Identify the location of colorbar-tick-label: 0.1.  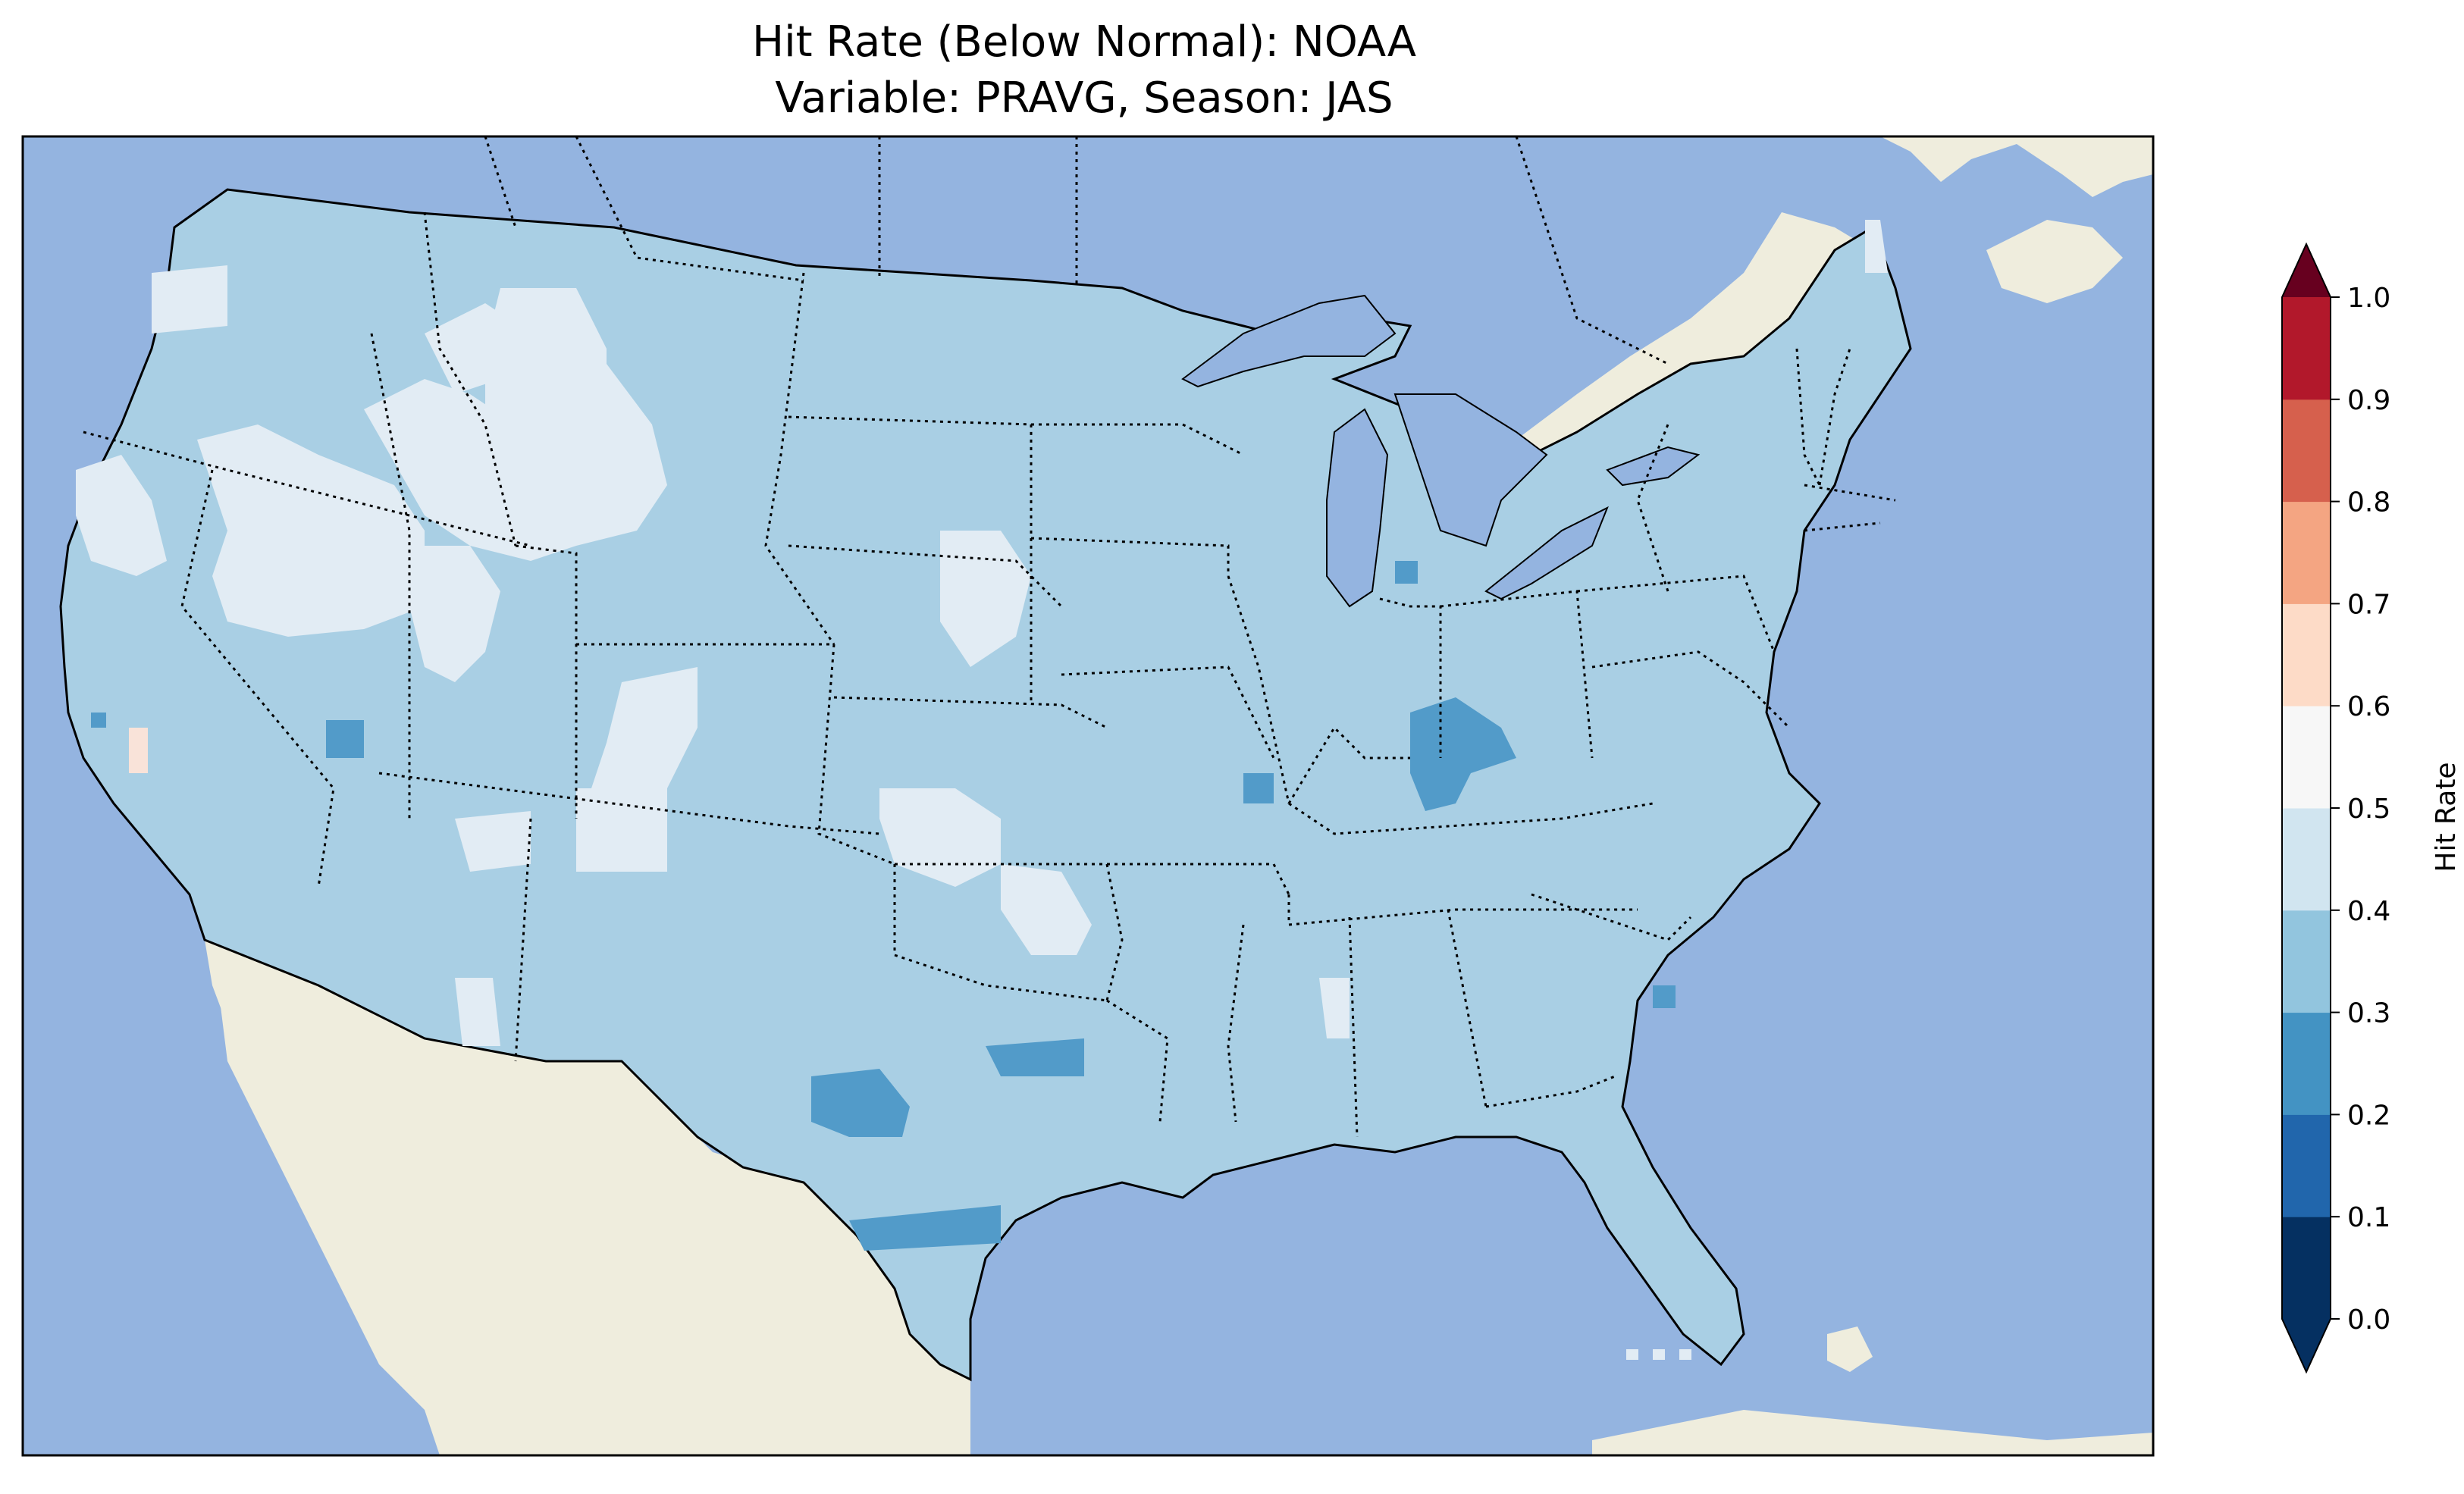
(2368, 1217).